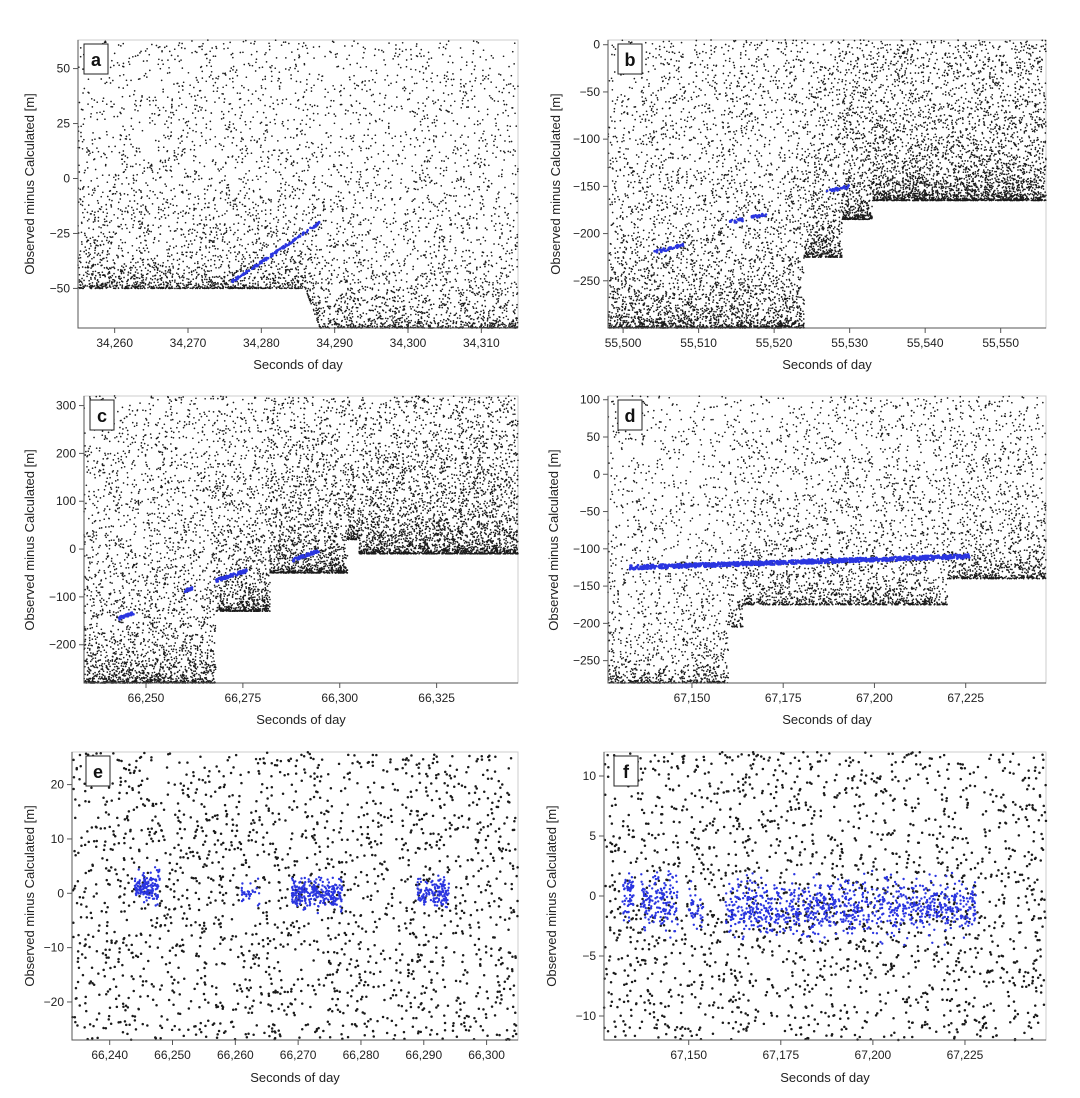 The width and height of the screenshot is (1080, 1098). I want to click on panel-e-xtick-label: 66,290, so click(423, 1055).